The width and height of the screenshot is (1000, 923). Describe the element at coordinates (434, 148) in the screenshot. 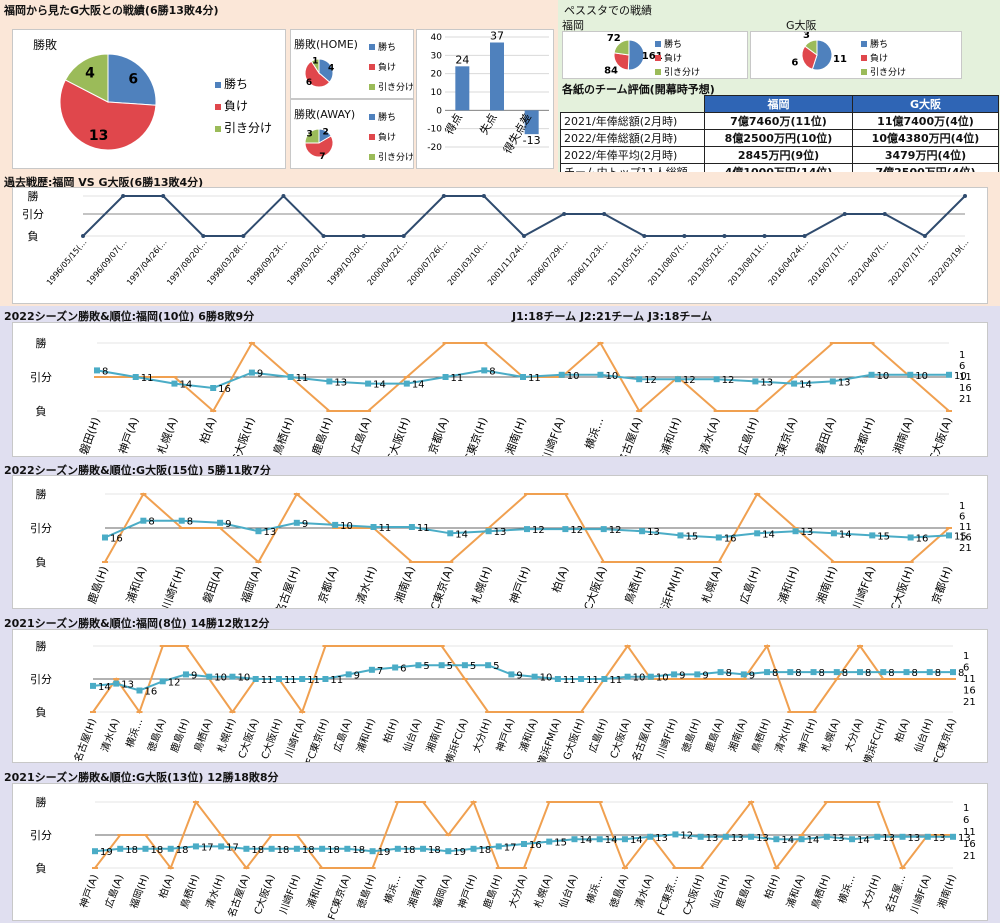

I see `y-tick-label: -20` at that location.